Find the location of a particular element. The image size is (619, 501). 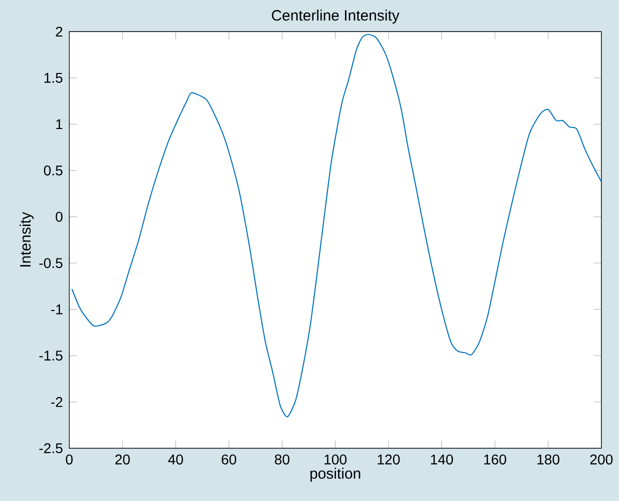

y-tick-label: -0.5 is located at coordinates (50, 263).